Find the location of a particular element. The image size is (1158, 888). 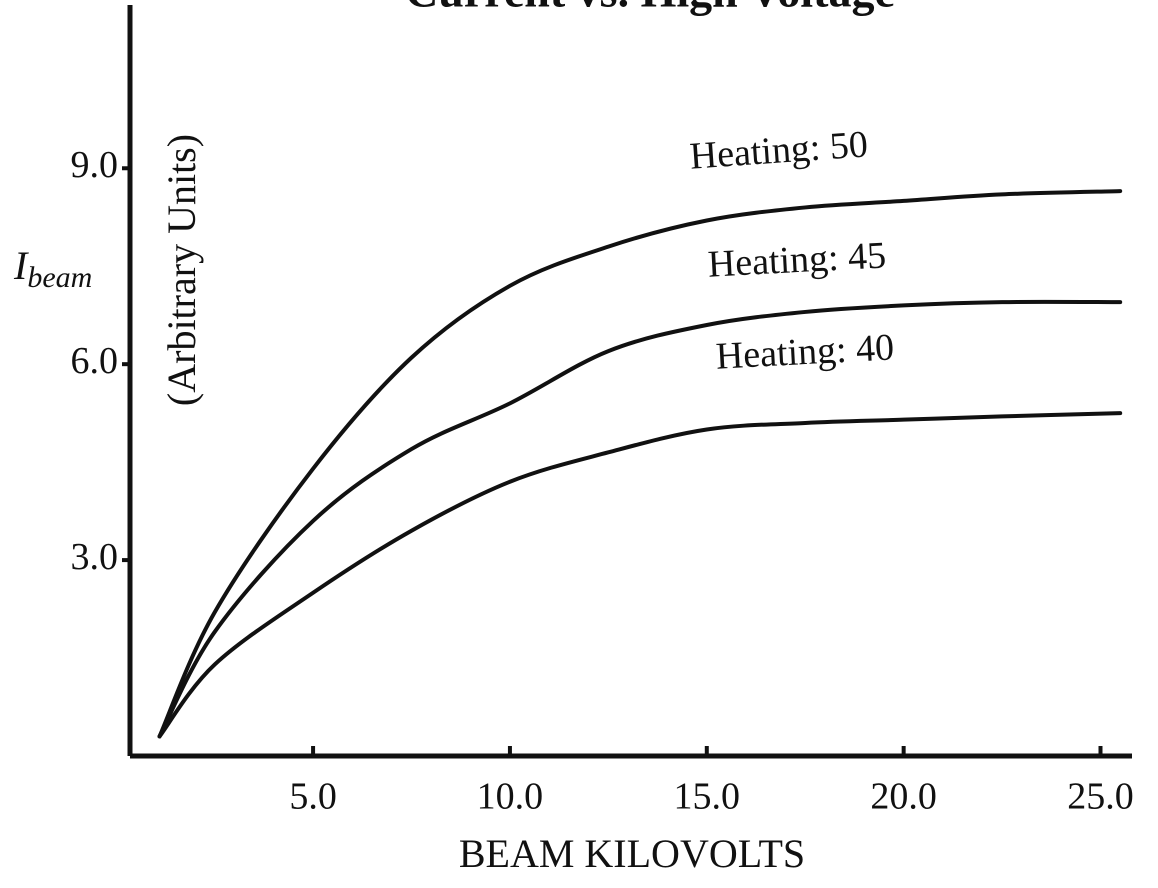

x-tick-label: 20.0 is located at coordinates (903, 797).